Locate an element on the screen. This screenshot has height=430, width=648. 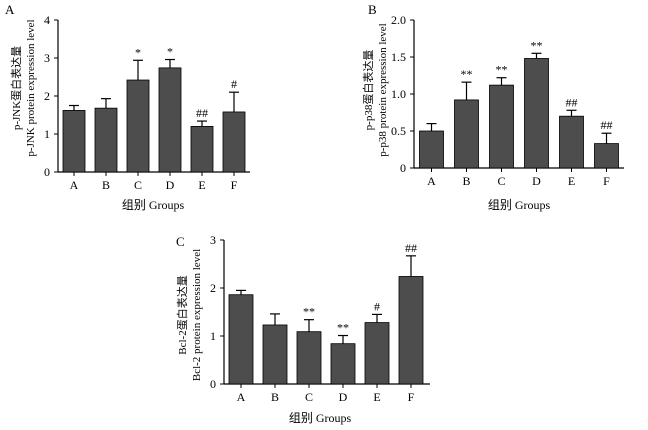
panel-label: A is located at coordinates (10, 9).